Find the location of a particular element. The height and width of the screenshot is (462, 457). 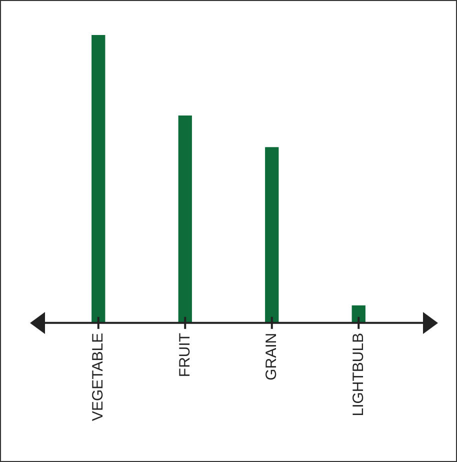

x-tick-label: VEGETABLE is located at coordinates (98, 377).